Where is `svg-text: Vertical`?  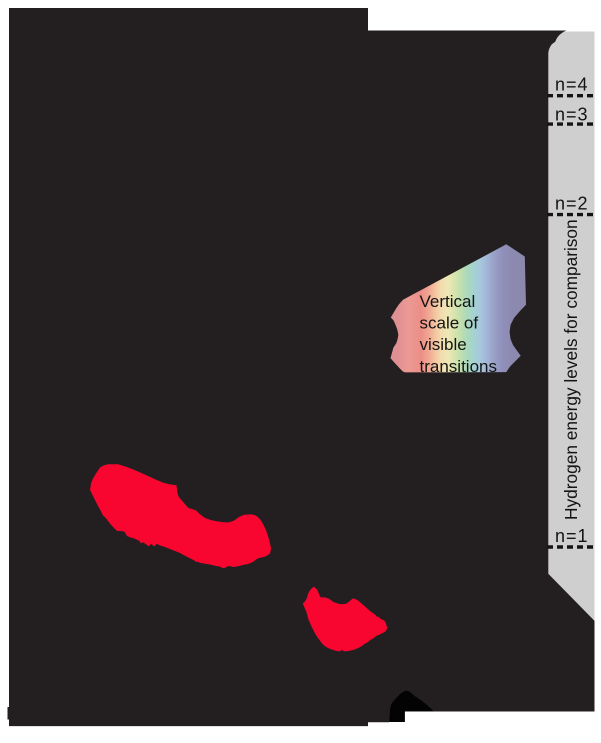
svg-text: Vertical is located at coordinates (448, 301).